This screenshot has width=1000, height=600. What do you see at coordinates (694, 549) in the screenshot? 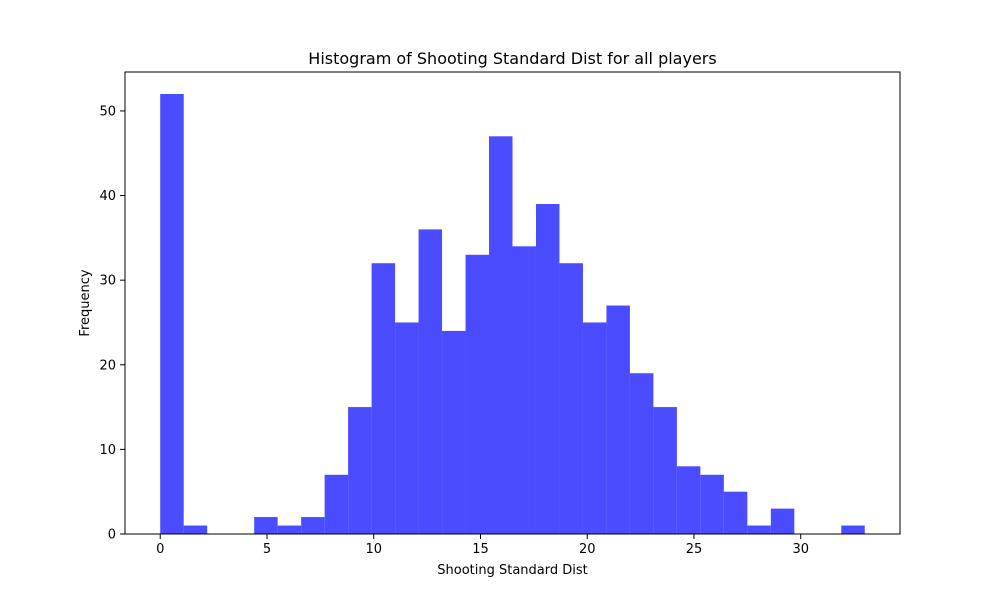
I see `x-tick-label: 25` at bounding box center [694, 549].